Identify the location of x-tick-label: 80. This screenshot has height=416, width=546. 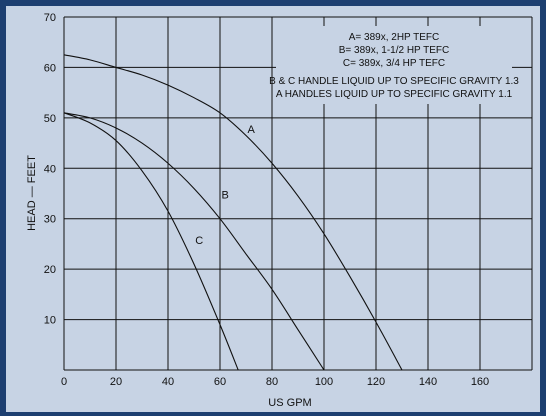
(272, 382).